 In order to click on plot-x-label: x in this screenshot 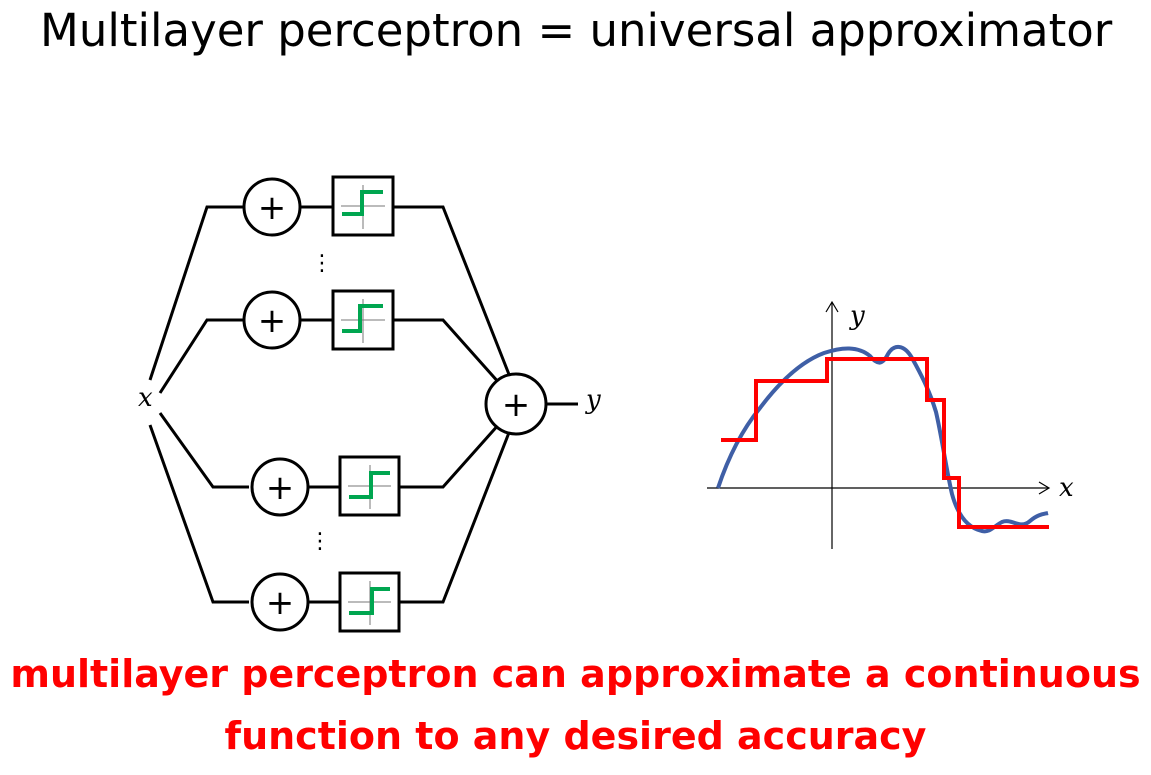, I will do `click(1066, 488)`.